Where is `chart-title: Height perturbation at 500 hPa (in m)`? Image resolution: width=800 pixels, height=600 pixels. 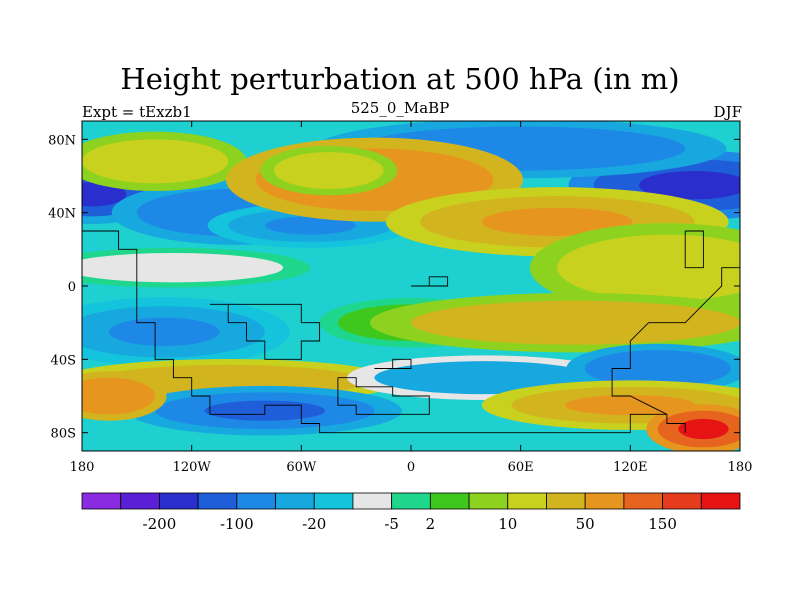
chart-title: Height perturbation at 500 hPa (in m) is located at coordinates (400, 79).